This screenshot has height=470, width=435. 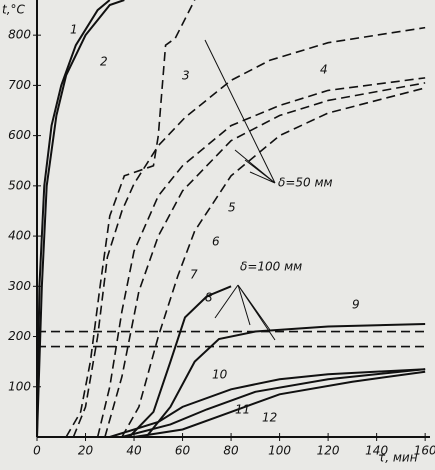 I want to click on x-tick-label: 0, so click(x=37, y=451).